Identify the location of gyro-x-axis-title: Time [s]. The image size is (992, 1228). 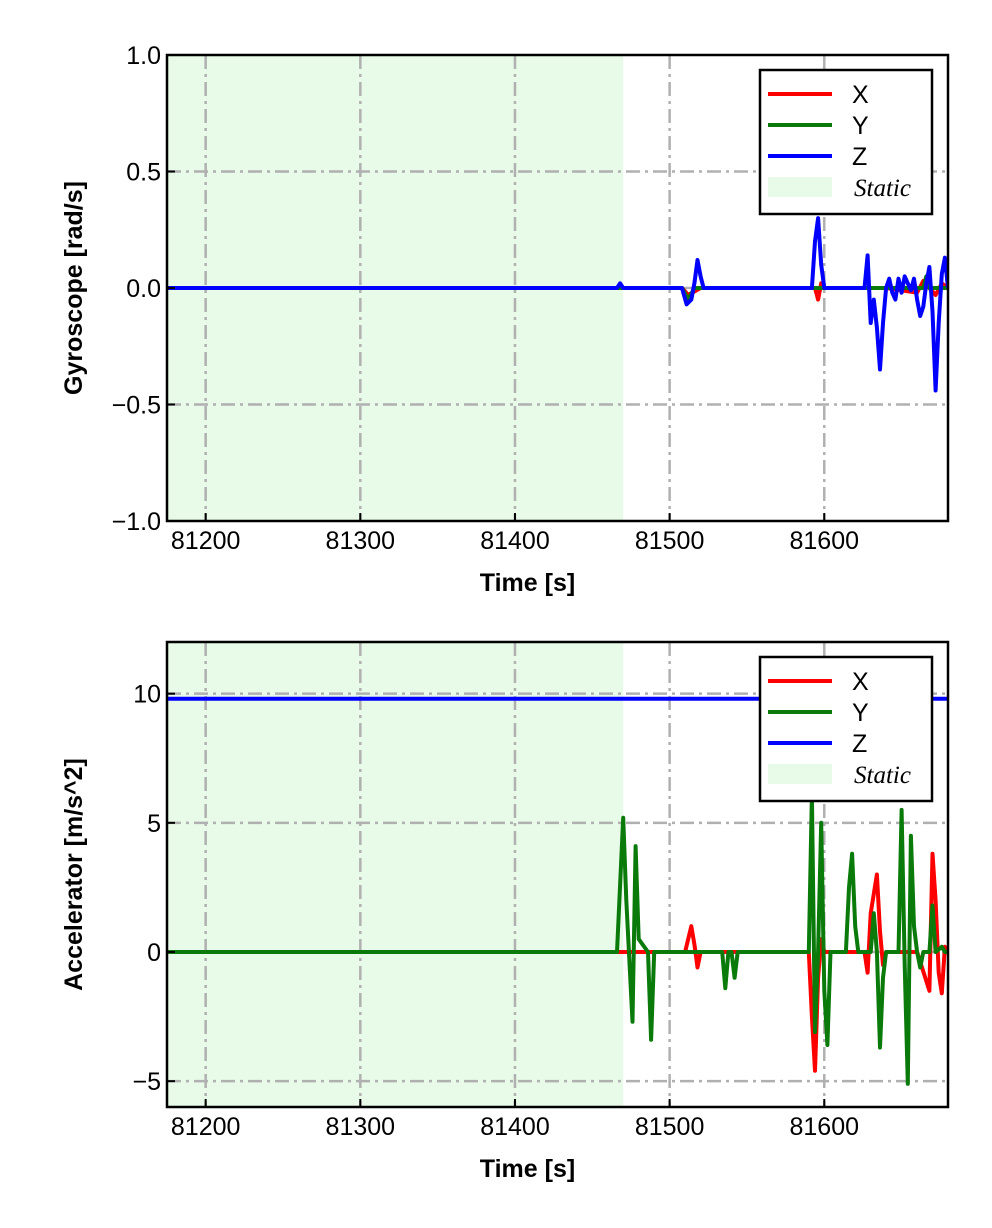
(527, 583).